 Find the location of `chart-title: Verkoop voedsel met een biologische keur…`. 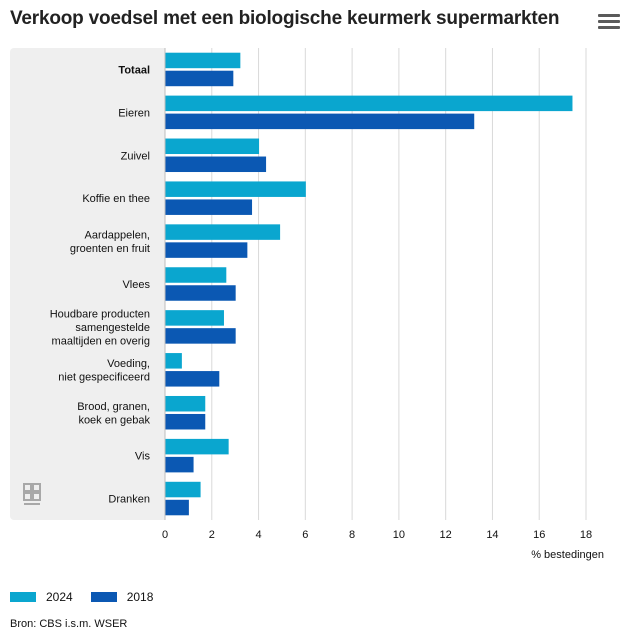

chart-title: Verkoop voedsel met een biologische keur… is located at coordinates (285, 18).